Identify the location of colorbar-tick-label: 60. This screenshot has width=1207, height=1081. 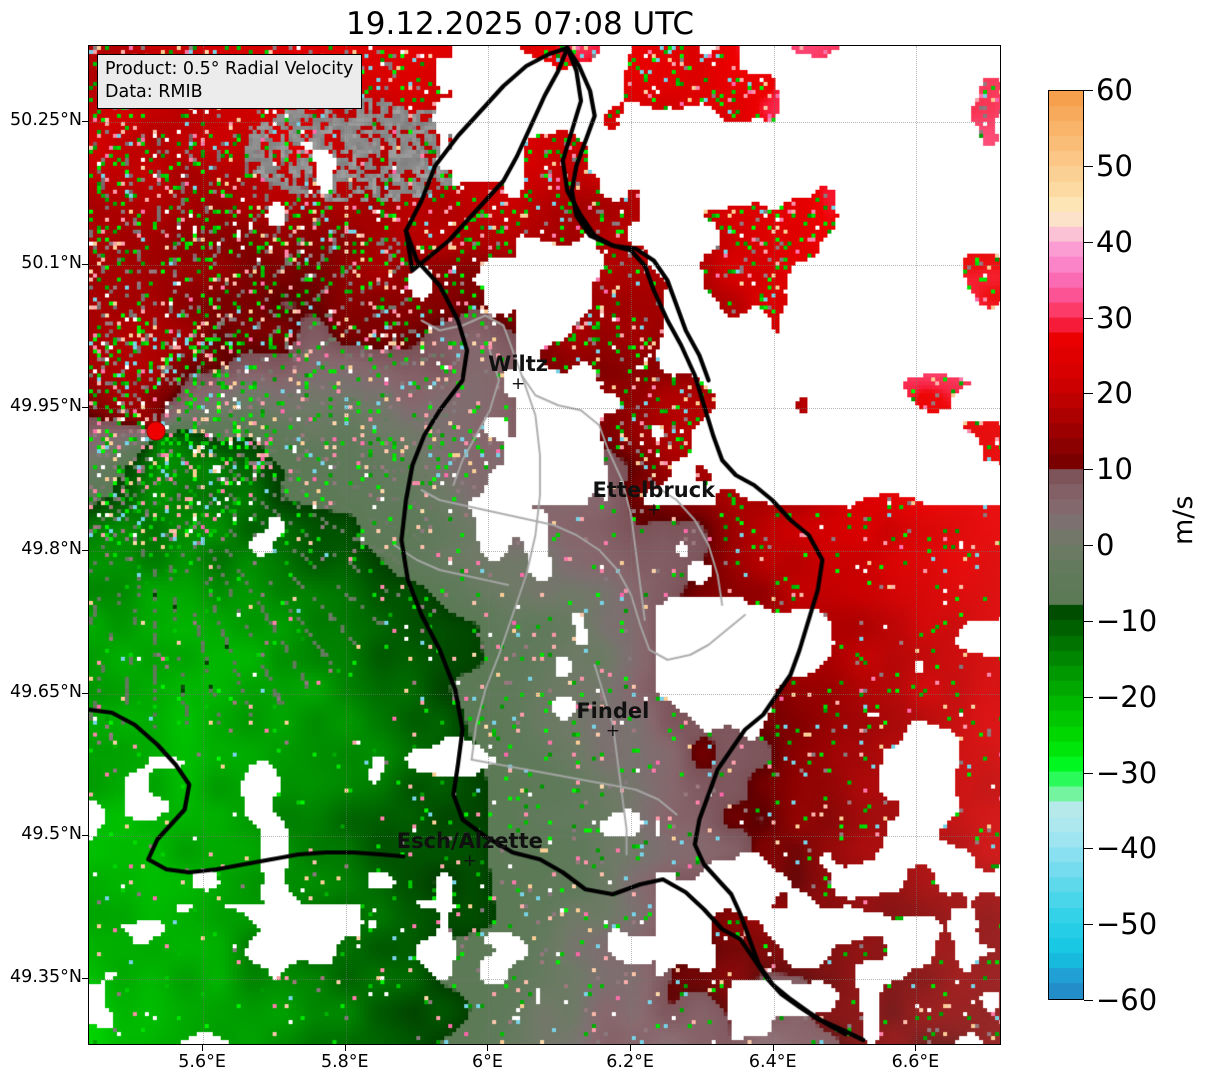
(1114, 90).